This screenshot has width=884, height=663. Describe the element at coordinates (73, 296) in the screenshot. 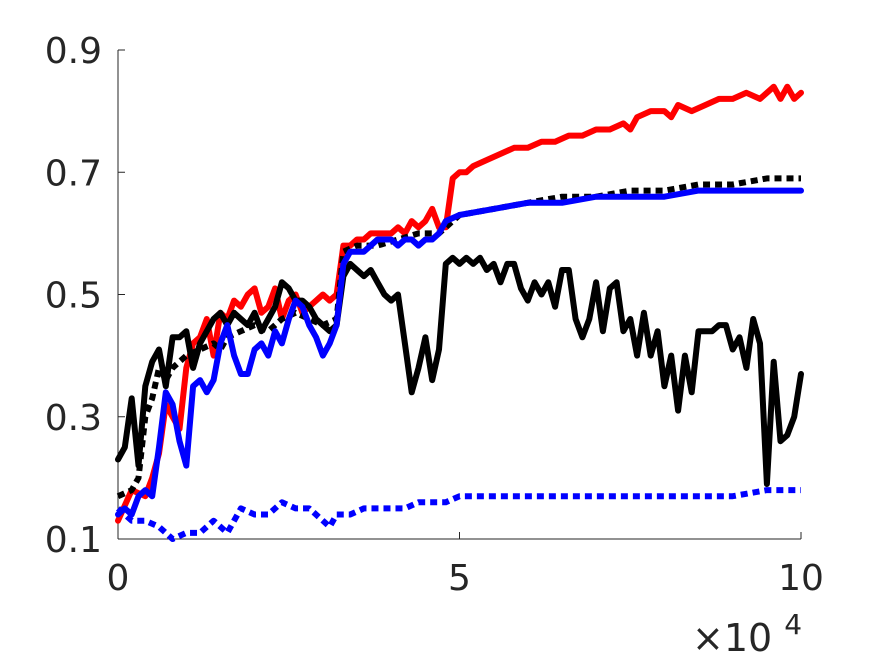

I see `y-tick-label: 0.5` at that location.